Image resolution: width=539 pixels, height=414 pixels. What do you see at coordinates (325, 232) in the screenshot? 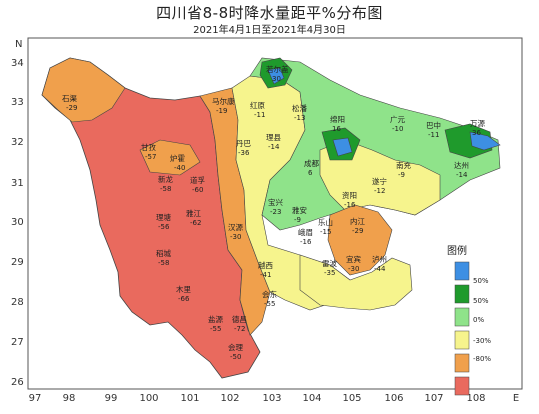
I see `station-value: -15` at bounding box center [325, 232].